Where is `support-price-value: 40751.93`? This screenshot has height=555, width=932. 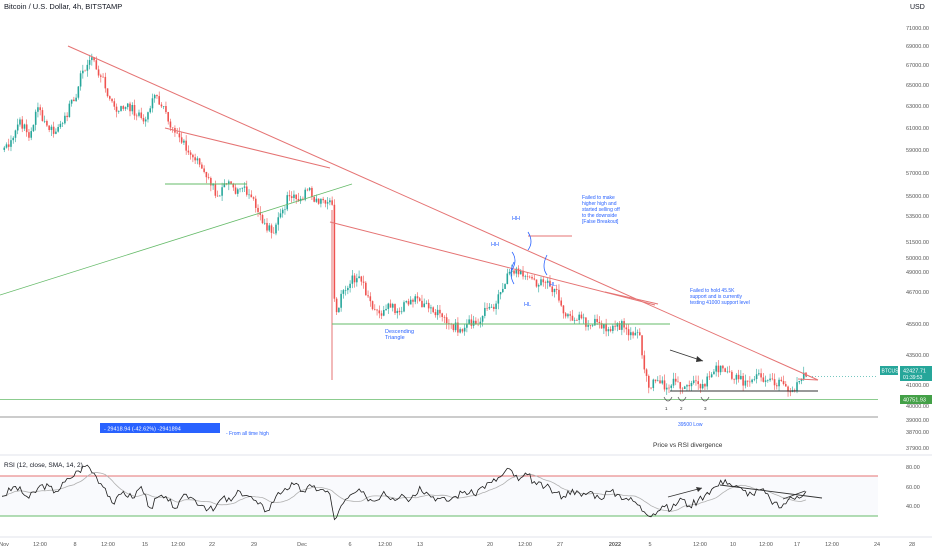 support-price-value: 40751.93 is located at coordinates (914, 401).